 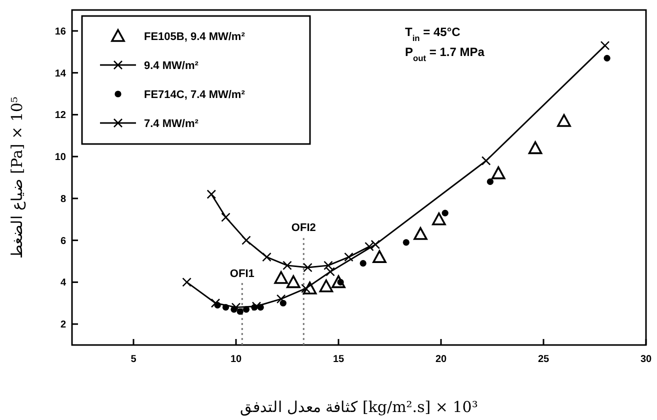 What do you see at coordinates (445, 54) in the screenshot?
I see `annotation: P$_{out}$ = 1.7 MPa` at bounding box center [445, 54].